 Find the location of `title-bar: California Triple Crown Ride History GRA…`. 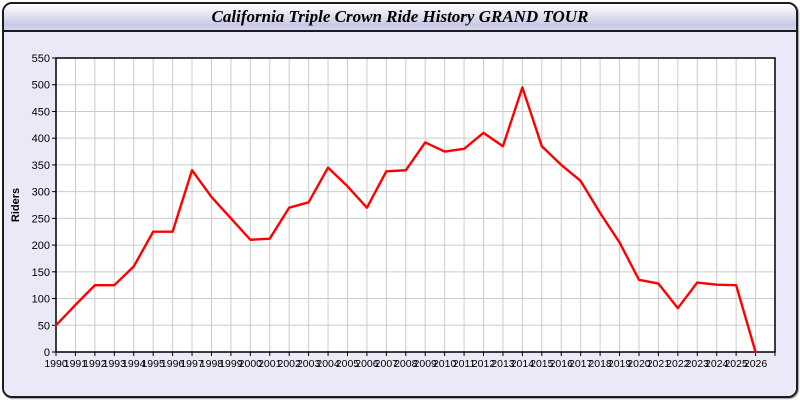

title-bar: California Triple Crown Ride History GRA… is located at coordinates (400, 18).